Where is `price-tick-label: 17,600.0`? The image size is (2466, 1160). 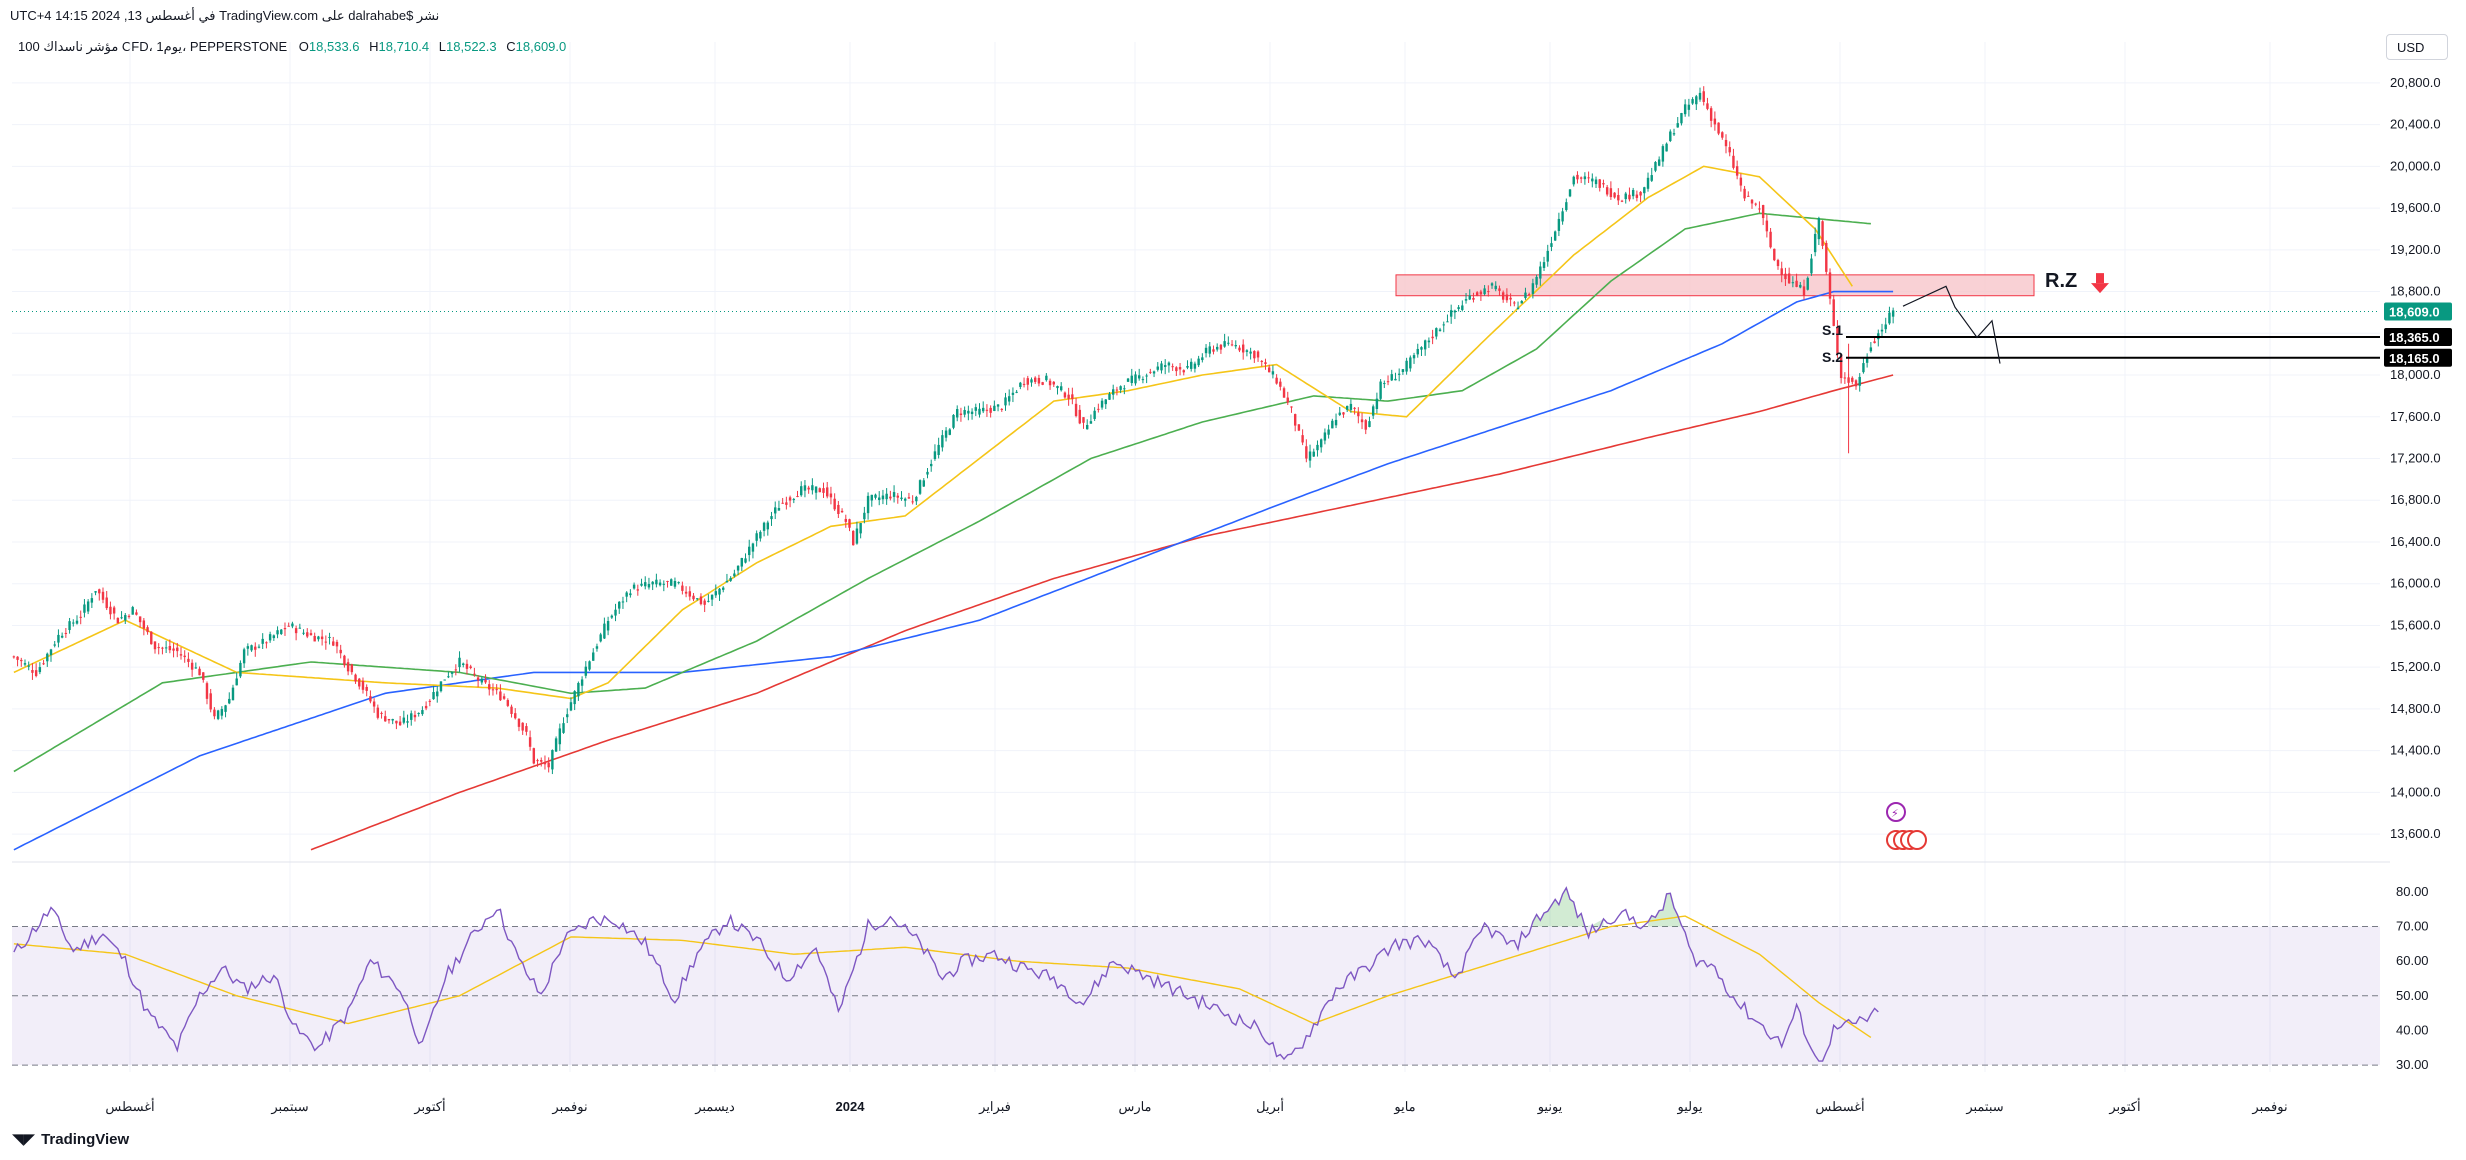 price-tick-label: 17,600.0 is located at coordinates (2415, 416).